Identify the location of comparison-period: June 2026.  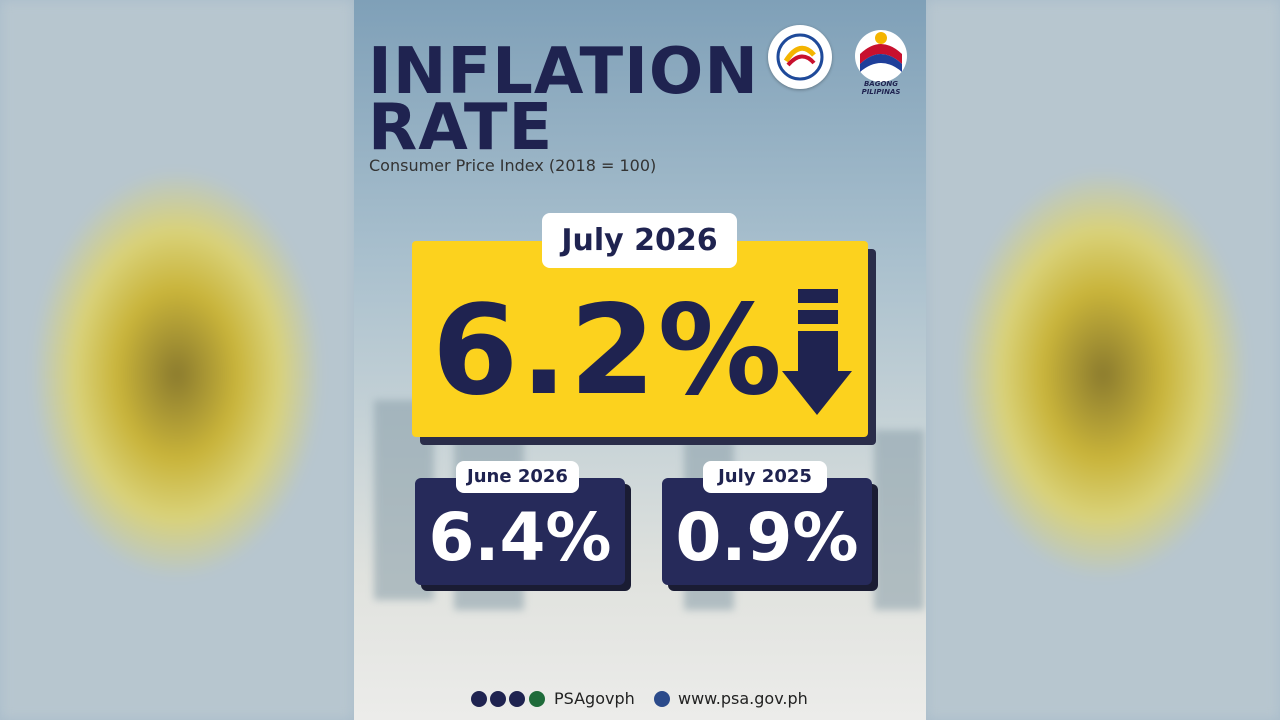
(517, 477).